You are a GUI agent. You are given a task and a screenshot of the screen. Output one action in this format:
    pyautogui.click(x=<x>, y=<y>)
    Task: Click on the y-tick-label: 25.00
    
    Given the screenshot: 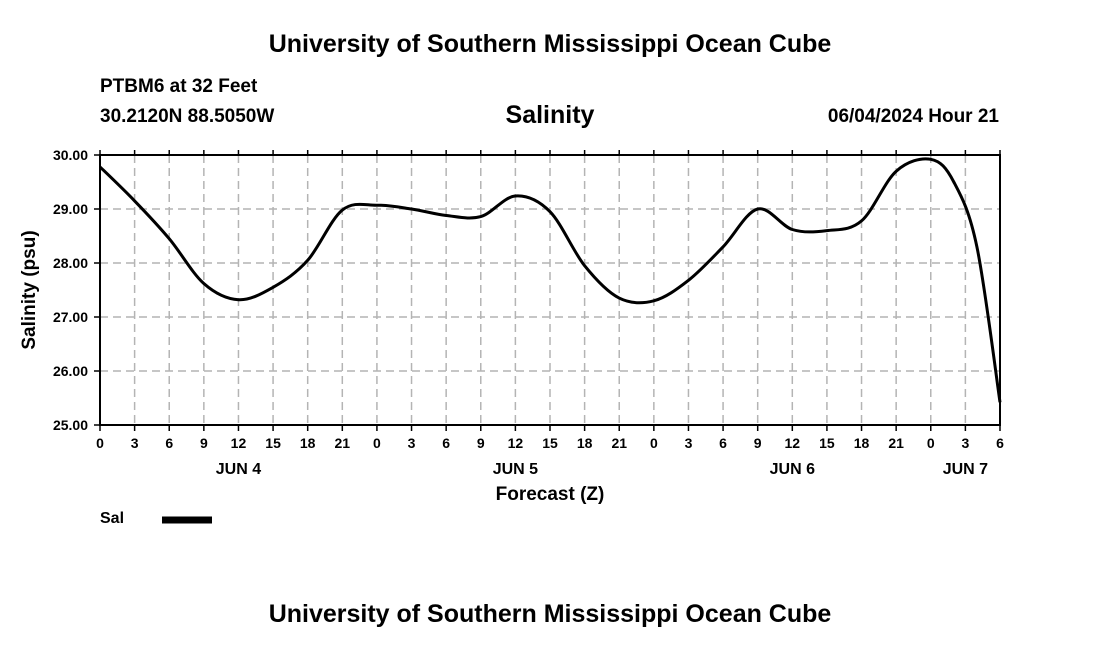 What is the action you would take?
    pyautogui.click(x=70, y=425)
    